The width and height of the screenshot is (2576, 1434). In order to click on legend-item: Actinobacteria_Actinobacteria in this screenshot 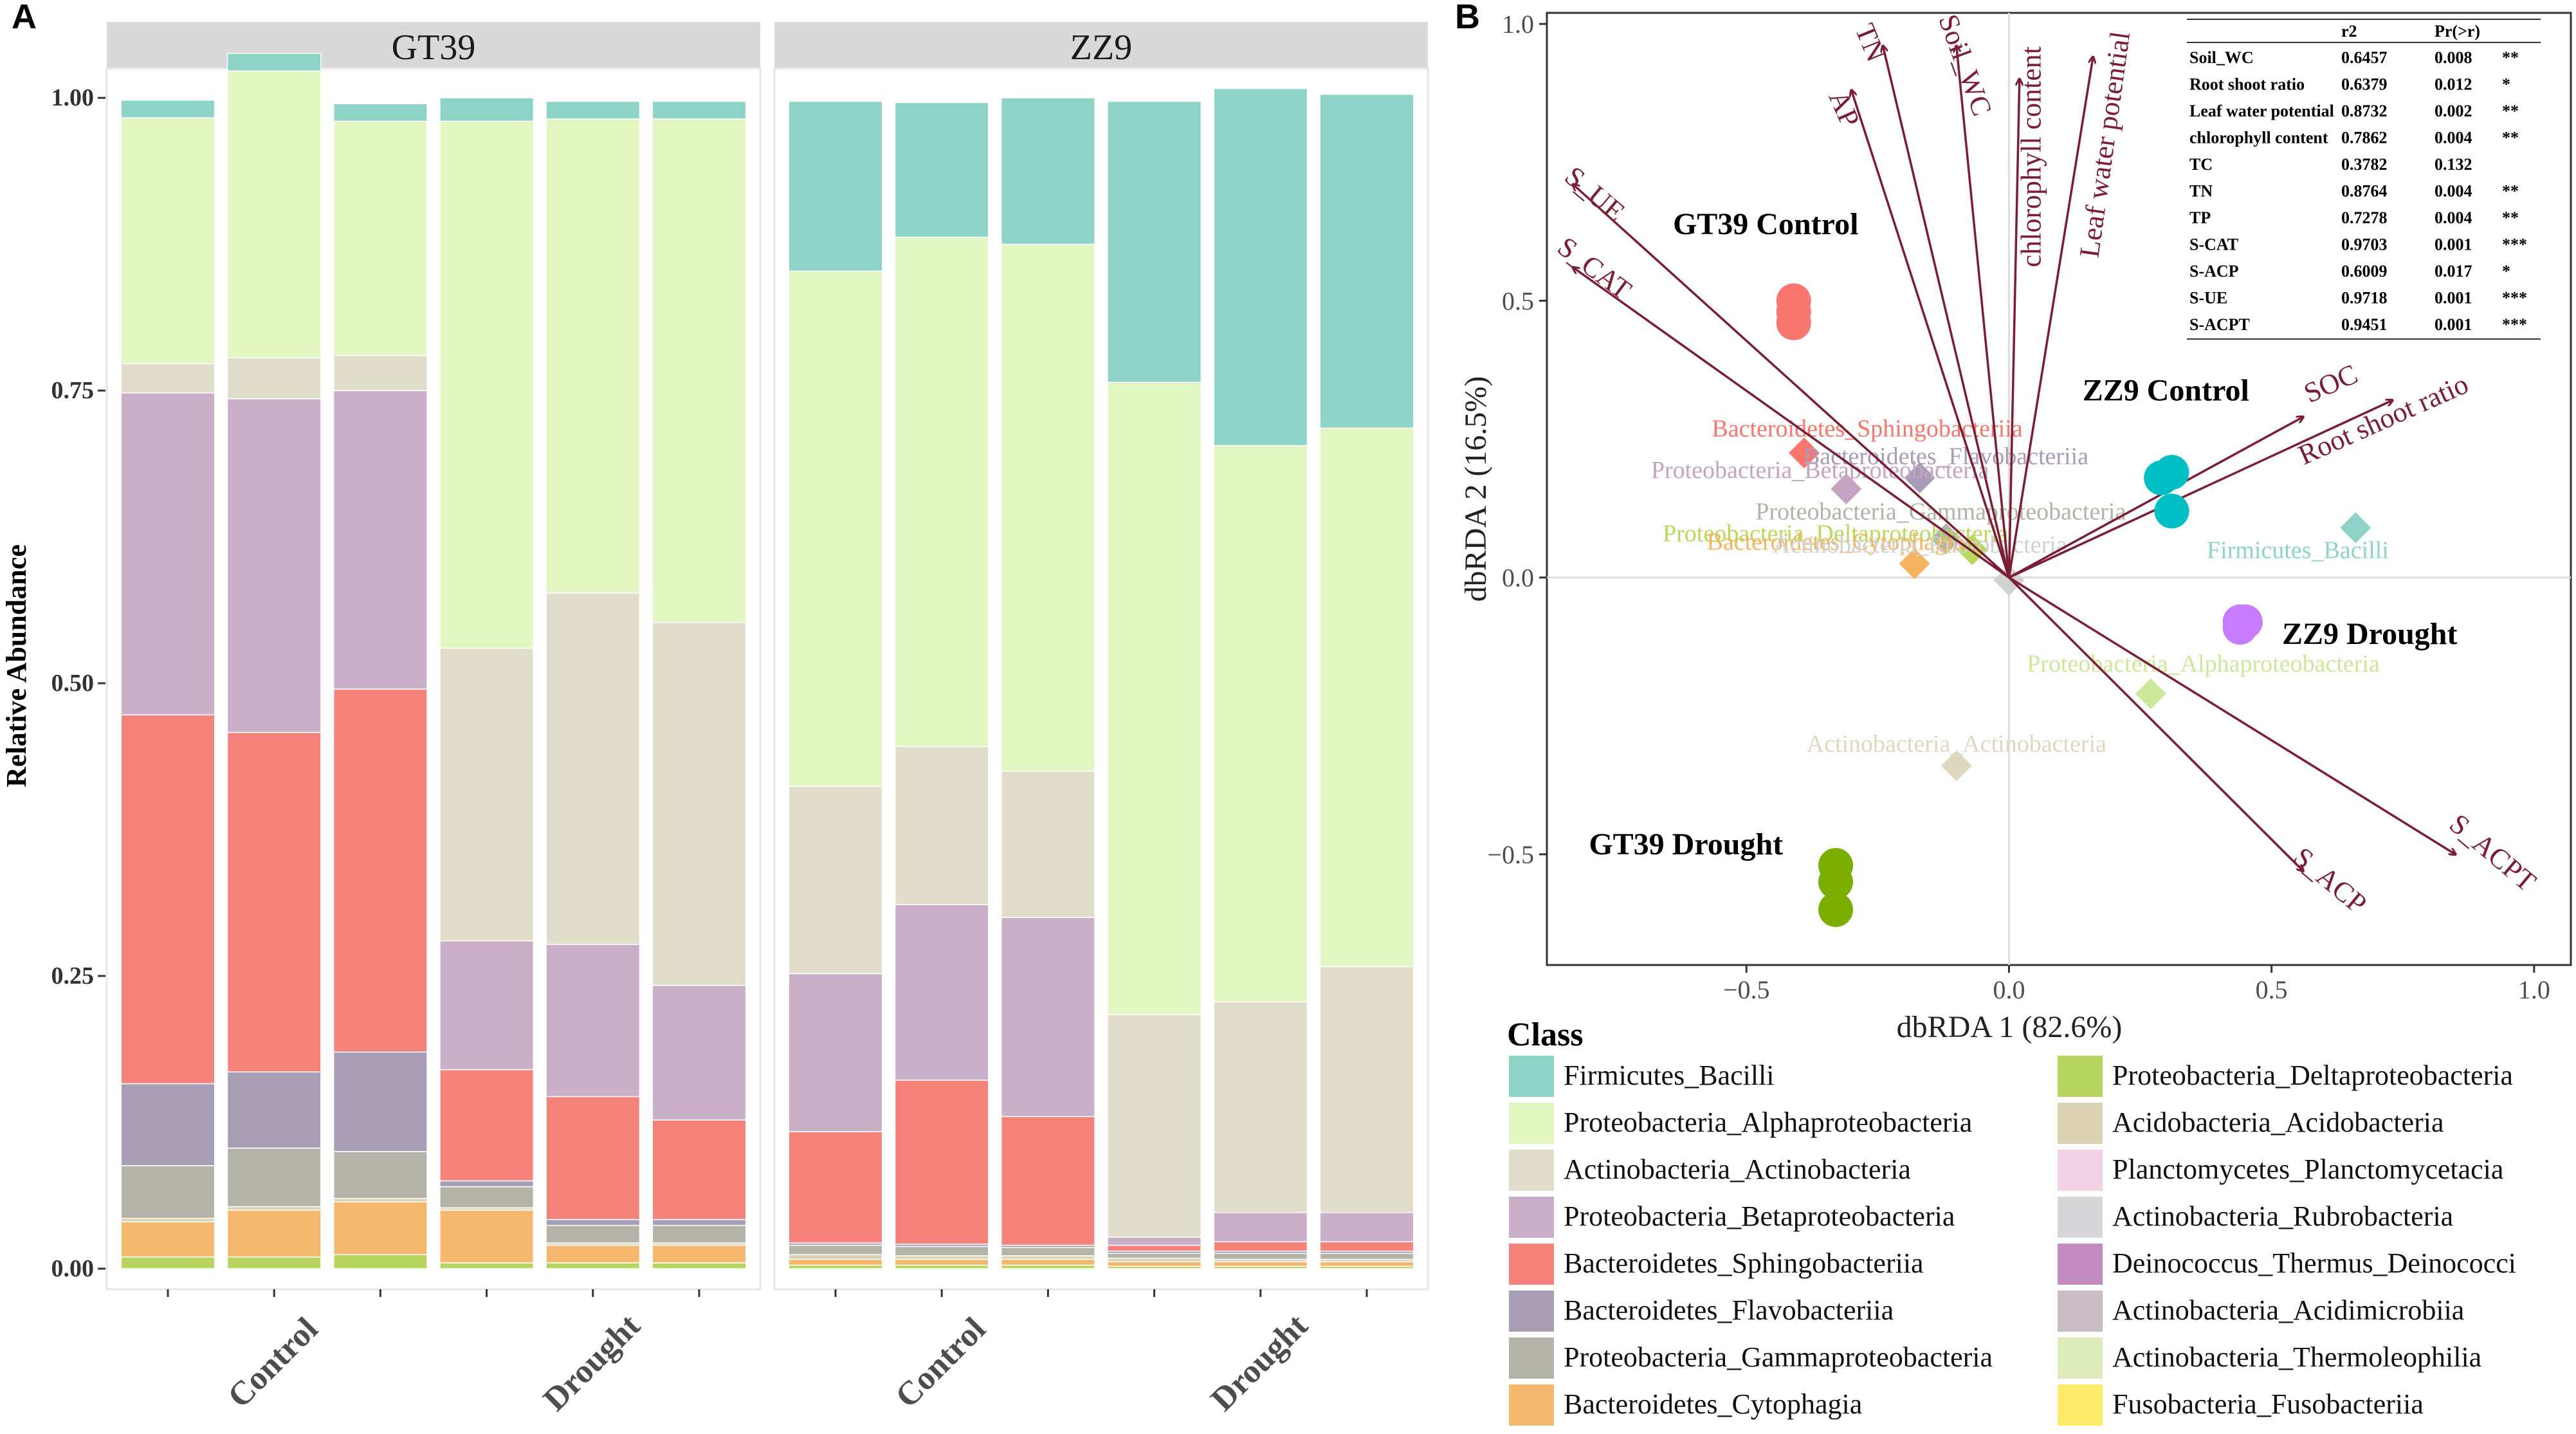, I will do `click(1709, 1170)`.